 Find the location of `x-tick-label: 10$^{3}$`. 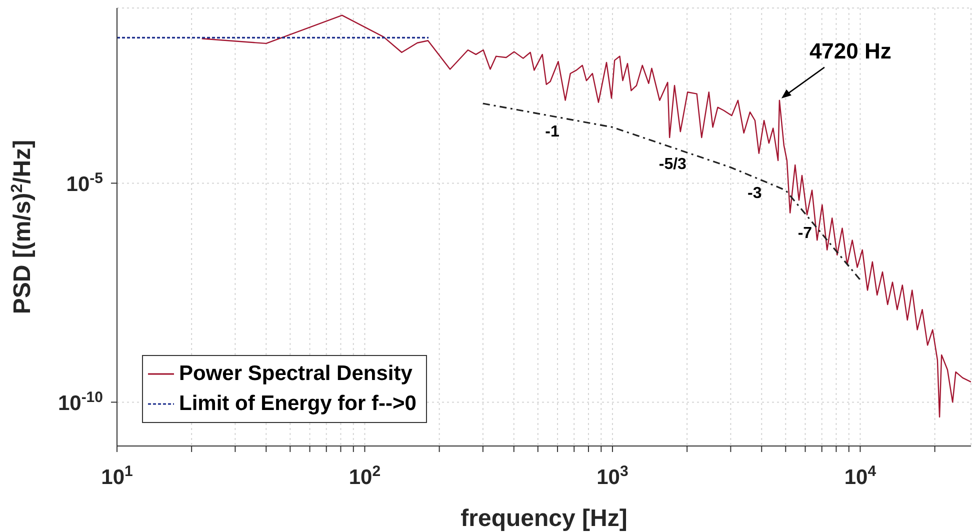

x-tick-label: 10$^{3}$ is located at coordinates (612, 475).